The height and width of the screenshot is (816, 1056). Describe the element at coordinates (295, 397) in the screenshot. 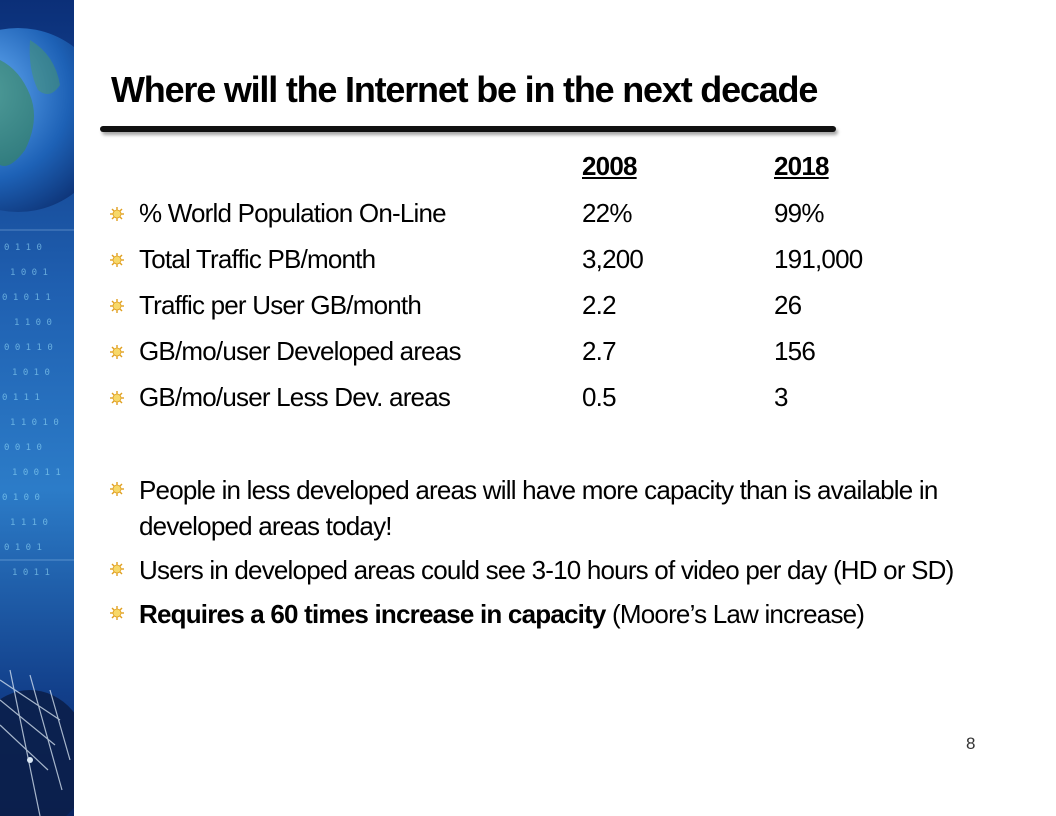

I see `row-label: GB/mo/user Less Dev. areas` at that location.